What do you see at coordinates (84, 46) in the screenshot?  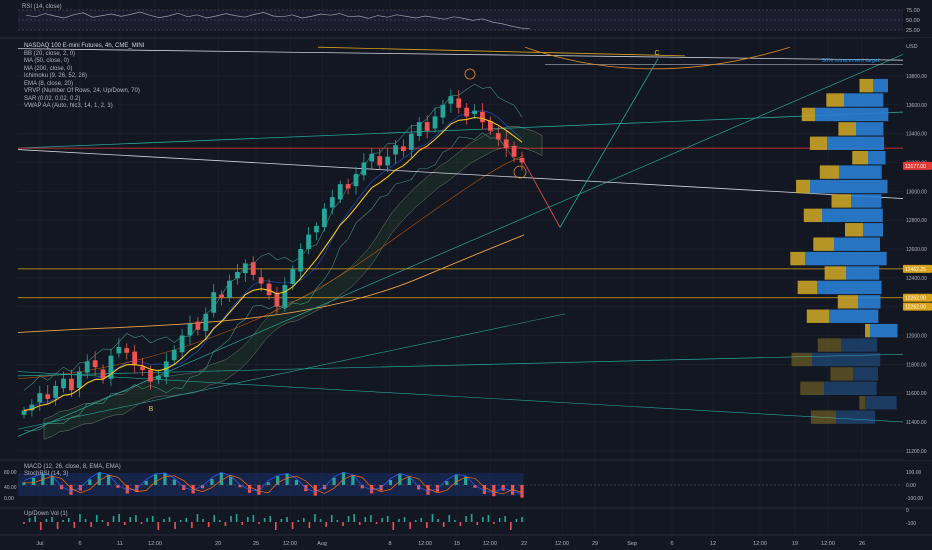 I see `symbol-title: NASDAQ 100 E-mini Futures, 4h, CME_MINI` at bounding box center [84, 46].